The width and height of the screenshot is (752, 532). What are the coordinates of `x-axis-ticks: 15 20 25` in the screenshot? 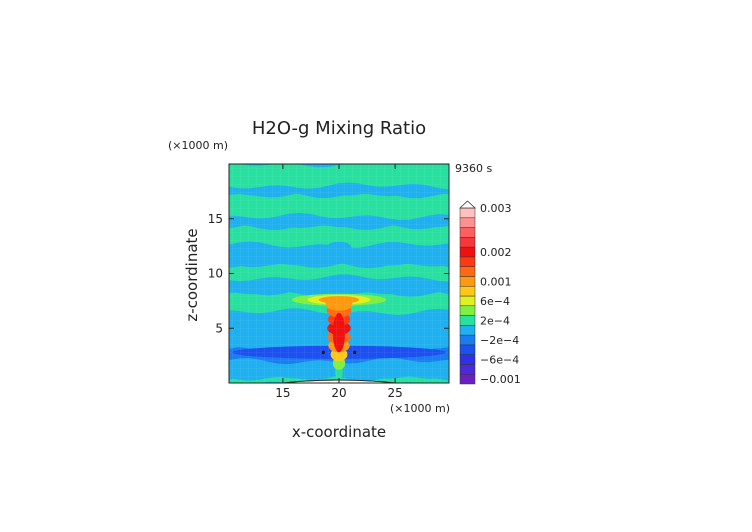 It's located at (339, 282).